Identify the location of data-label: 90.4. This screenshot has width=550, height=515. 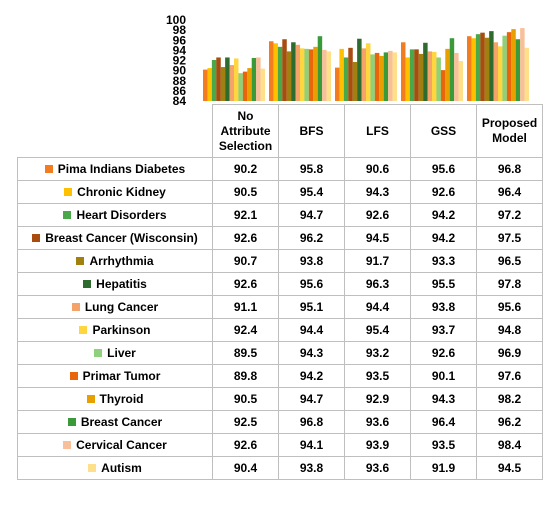
(245, 468).